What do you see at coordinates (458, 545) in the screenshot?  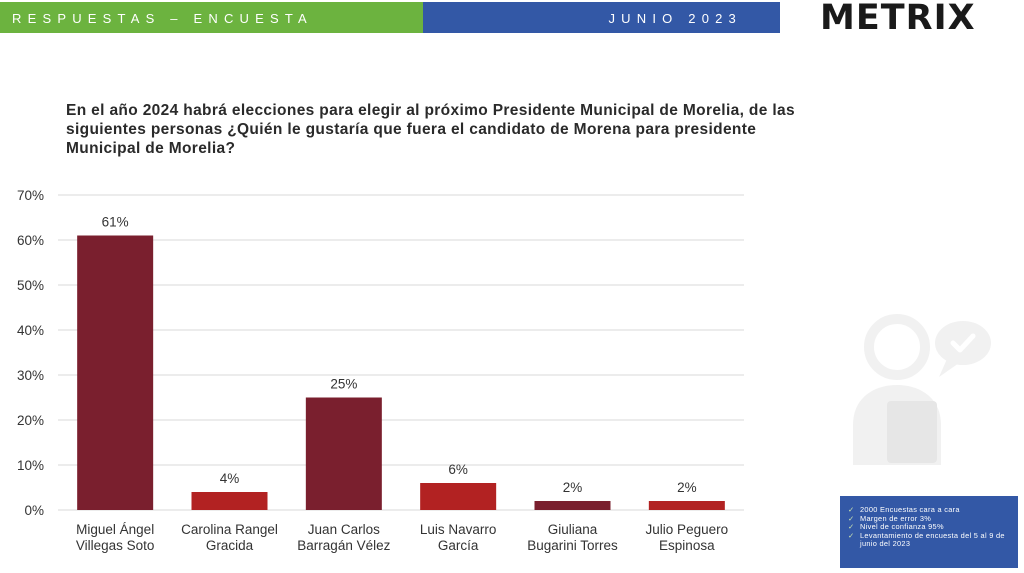 I see `category-label: García` at bounding box center [458, 545].